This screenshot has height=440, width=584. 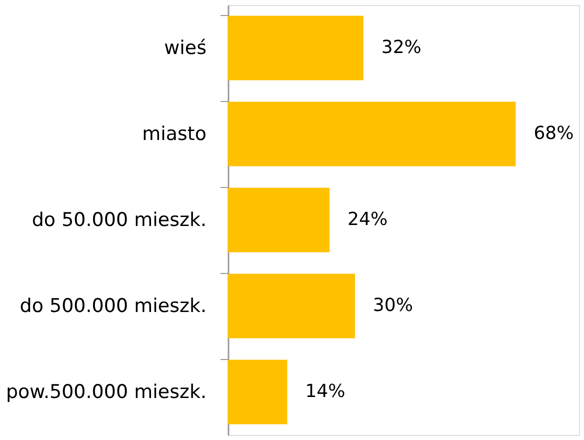 What do you see at coordinates (185, 48) in the screenshot?
I see `y-tick-label: wieś` at bounding box center [185, 48].